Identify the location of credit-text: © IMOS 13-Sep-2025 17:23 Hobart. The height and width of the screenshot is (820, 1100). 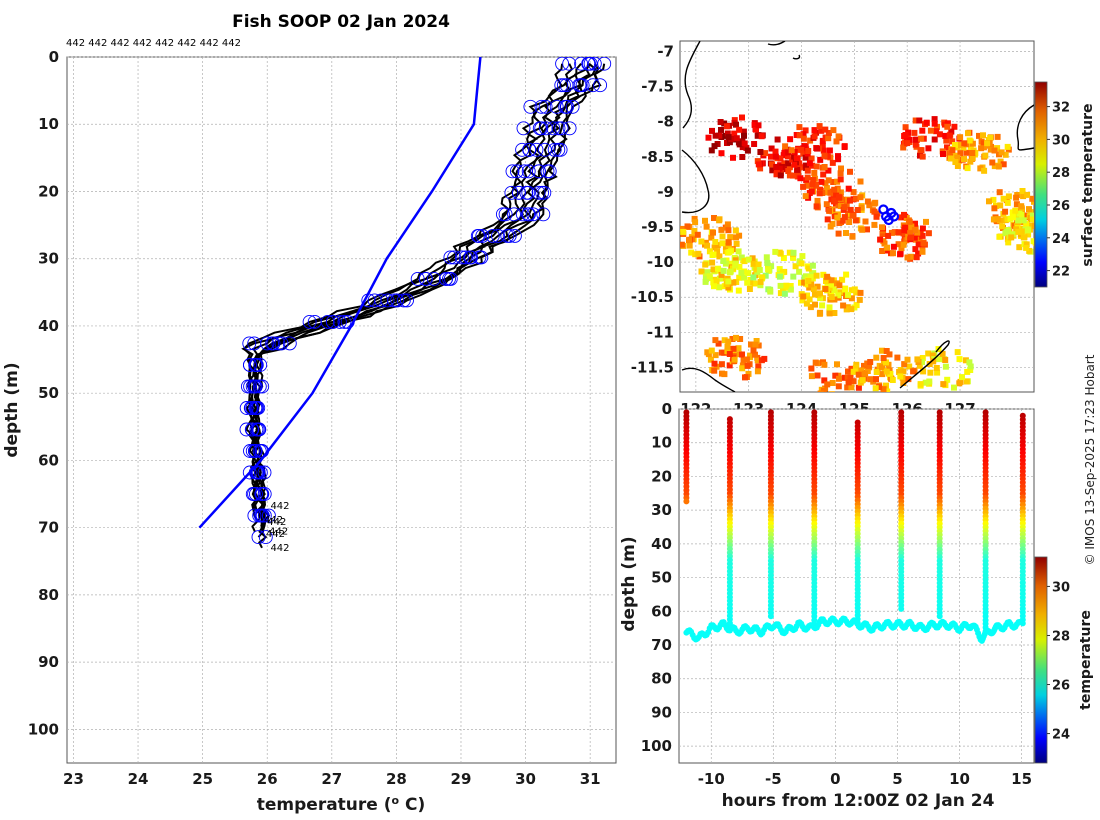
(1090, 459).